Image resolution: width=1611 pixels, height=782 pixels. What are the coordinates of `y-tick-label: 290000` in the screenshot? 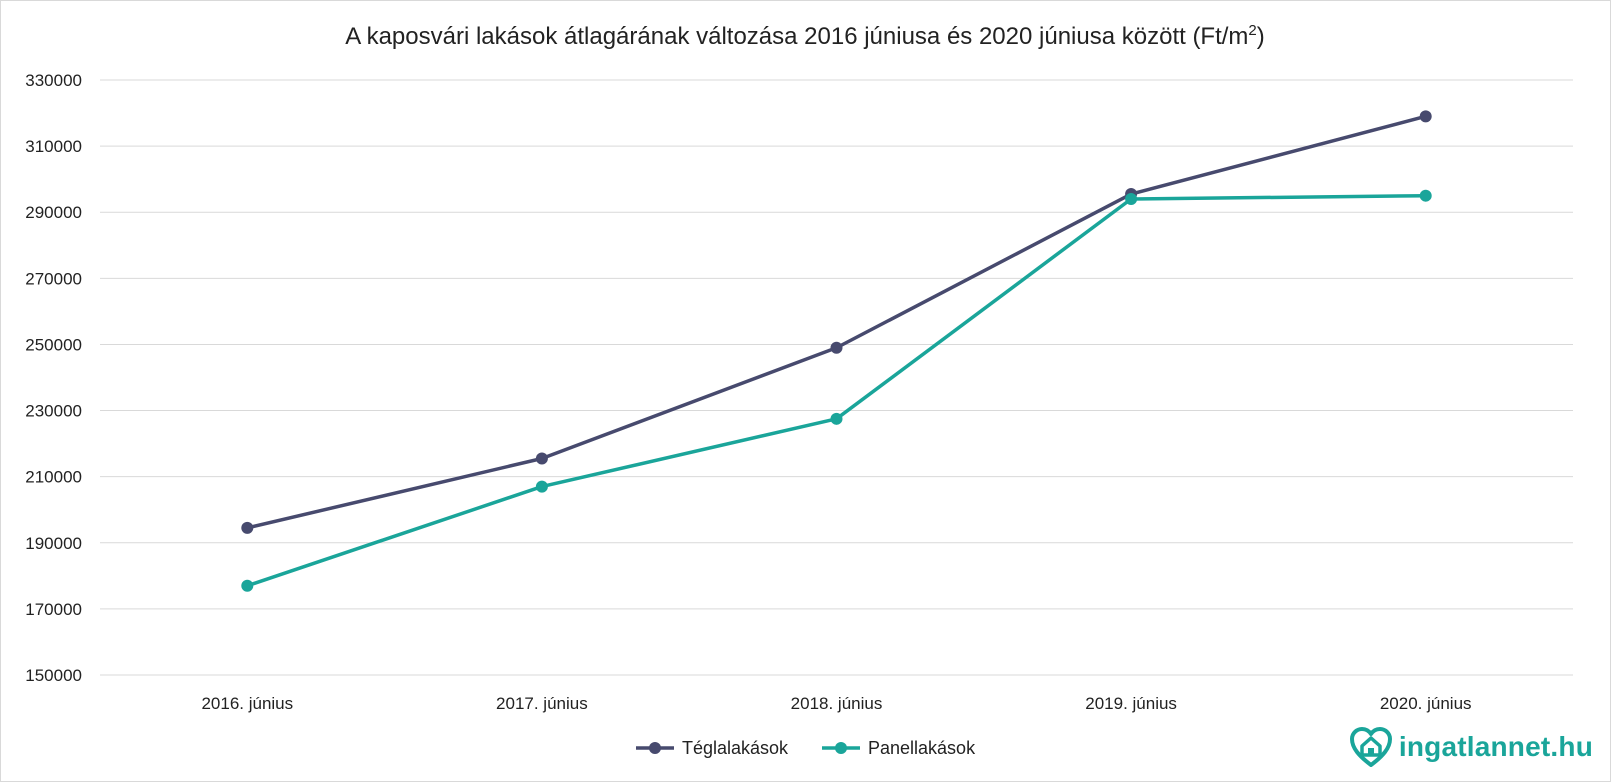 It's located at (53, 212).